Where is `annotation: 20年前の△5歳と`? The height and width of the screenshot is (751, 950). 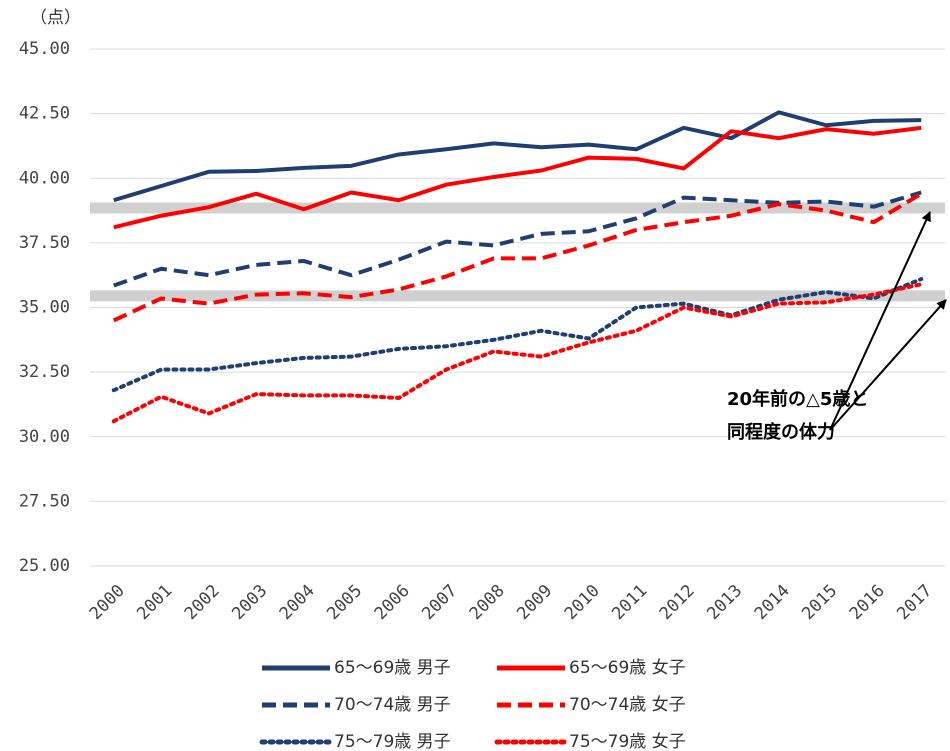
annotation: 20年前の△5歳と is located at coordinates (797, 399).